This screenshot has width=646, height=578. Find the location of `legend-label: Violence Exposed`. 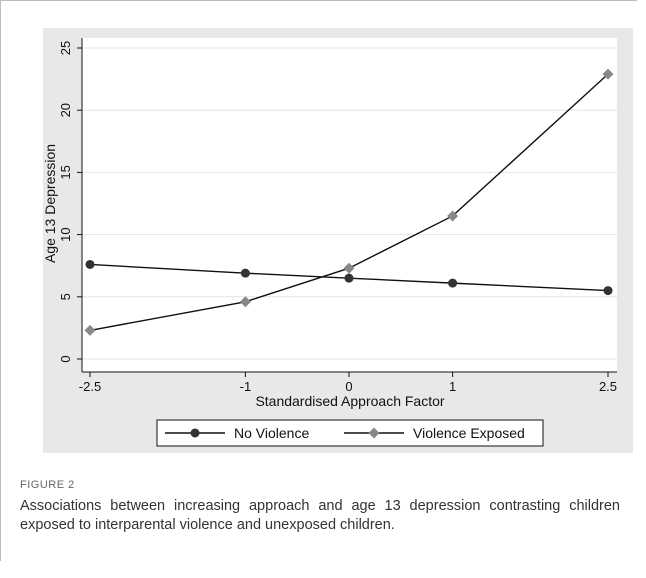

legend-label: Violence Exposed is located at coordinates (469, 433).